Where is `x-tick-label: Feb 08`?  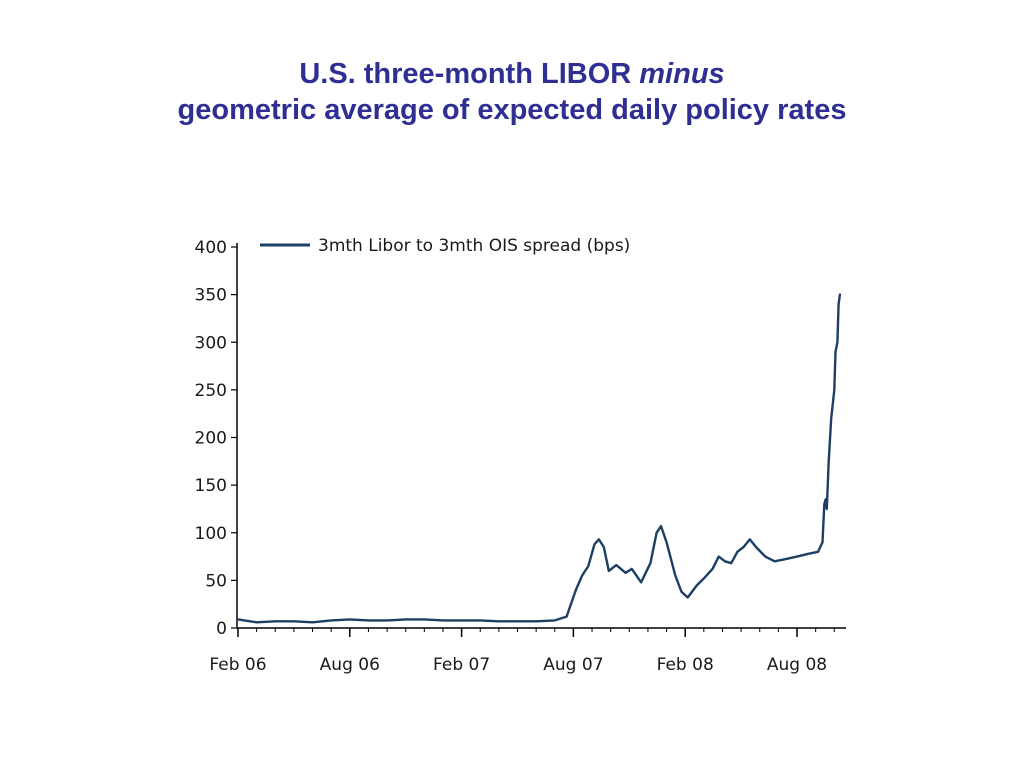 x-tick-label: Feb 08 is located at coordinates (685, 665).